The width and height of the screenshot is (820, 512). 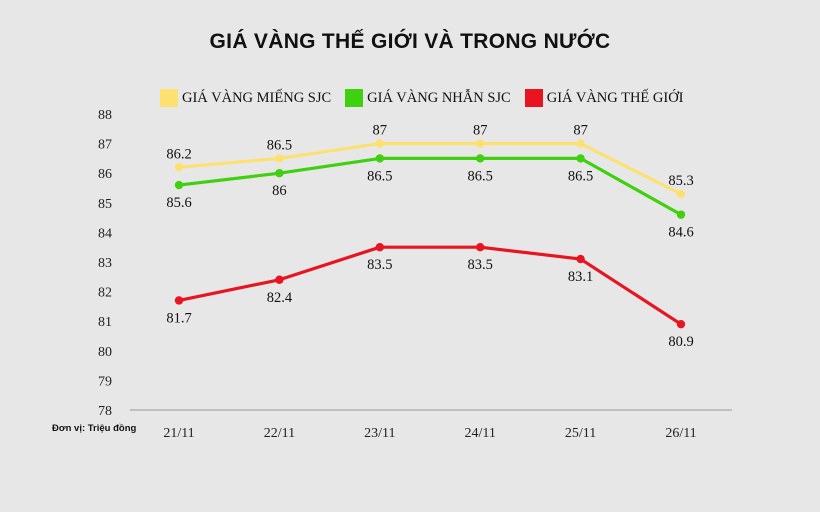 I want to click on legend-label-nhan-sjc: GIÁ VÀNG NHẪN SJC, so click(x=439, y=97).